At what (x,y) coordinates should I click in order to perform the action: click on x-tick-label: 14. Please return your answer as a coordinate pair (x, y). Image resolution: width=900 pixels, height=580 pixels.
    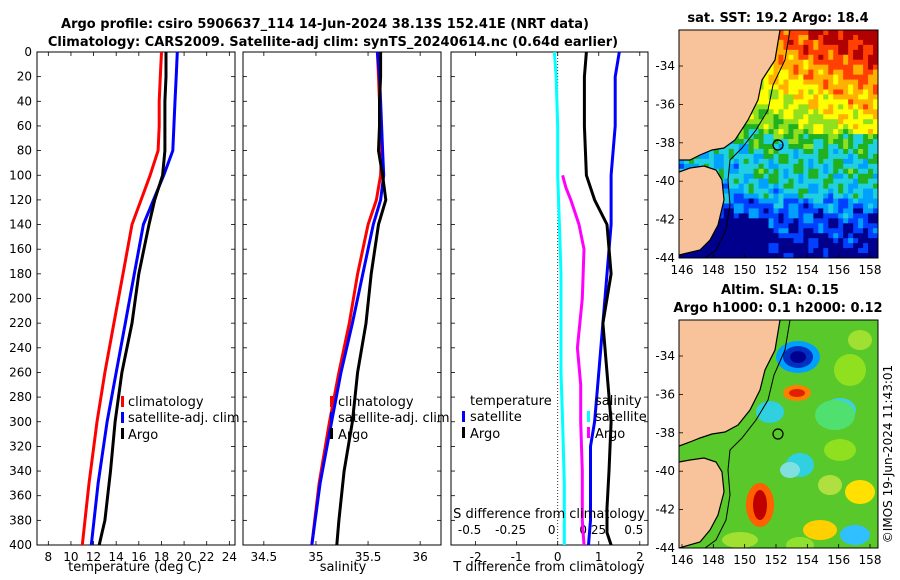
    Looking at the image, I should click on (116, 557).